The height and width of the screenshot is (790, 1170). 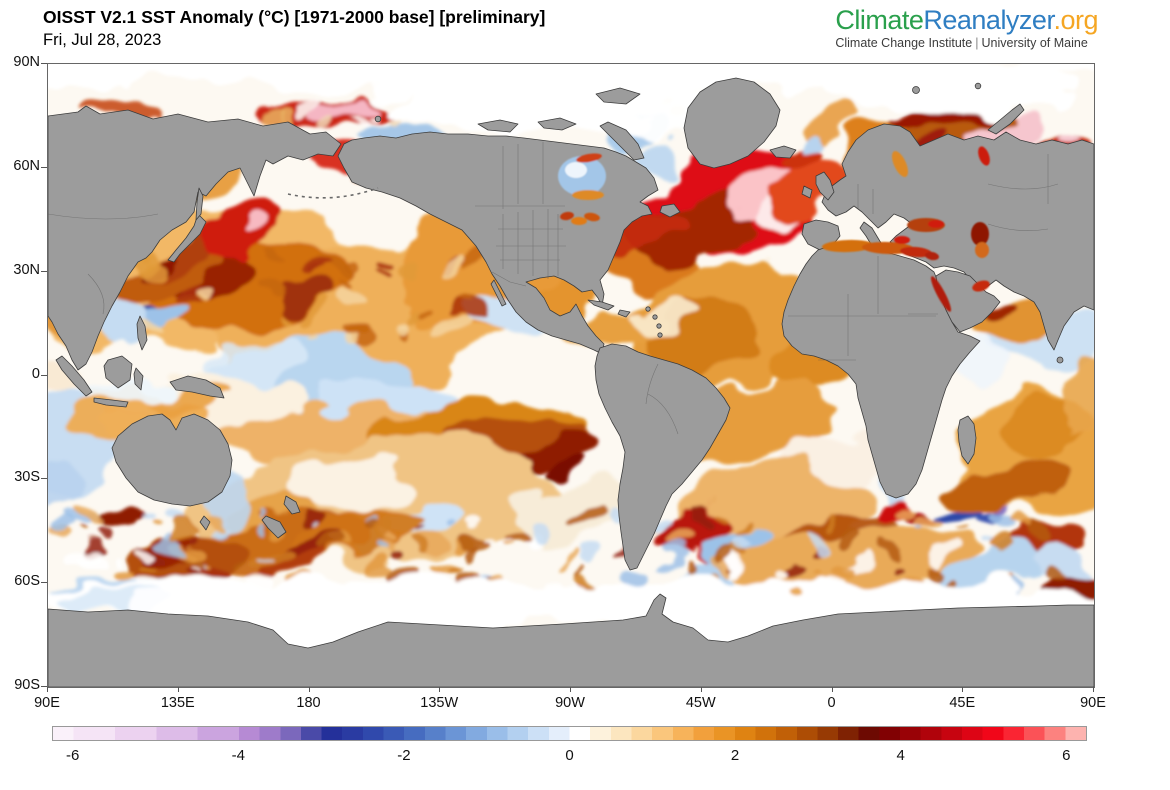 What do you see at coordinates (198, 607) in the screenshot?
I see `ice-band` at bounding box center [198, 607].